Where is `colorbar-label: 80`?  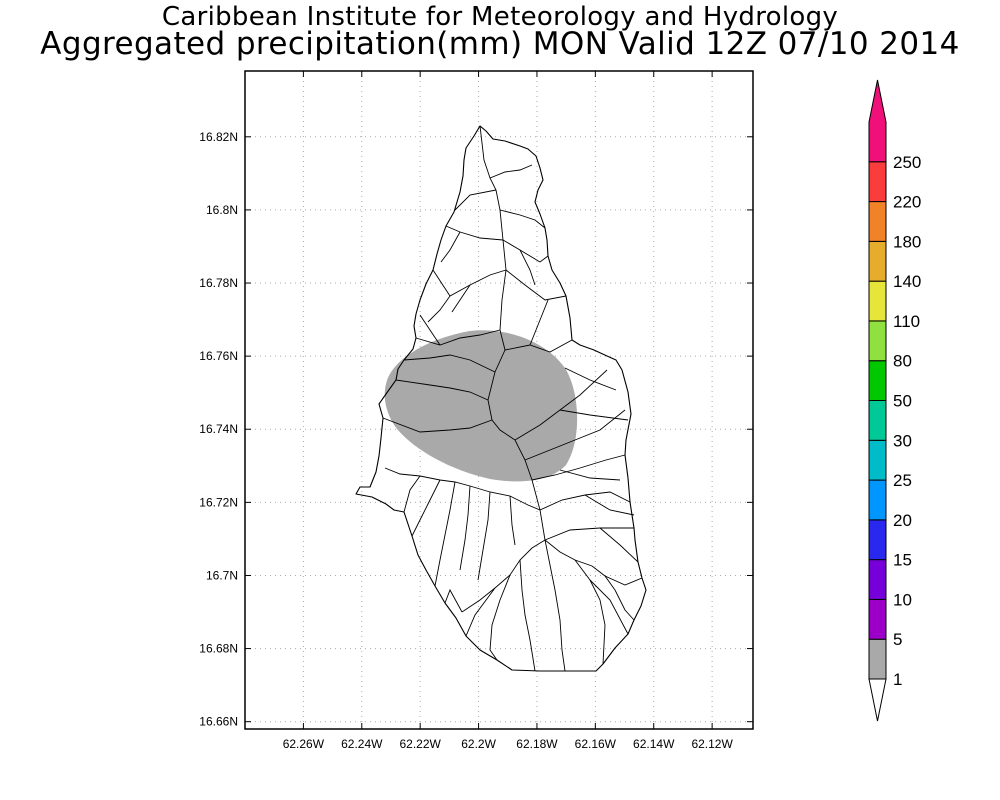 colorbar-label: 80 is located at coordinates (902, 361).